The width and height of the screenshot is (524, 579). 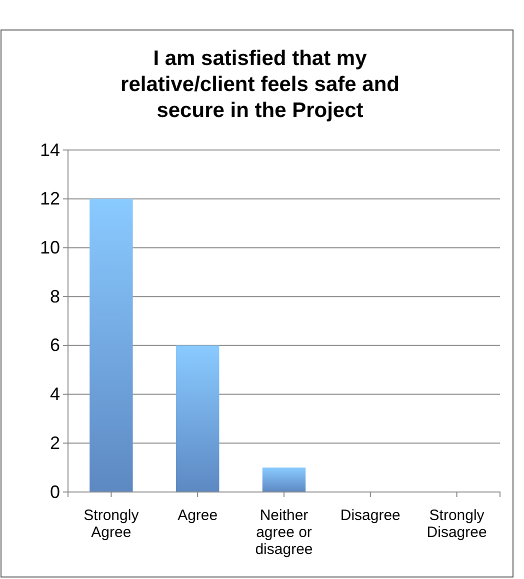 What do you see at coordinates (55, 296) in the screenshot?
I see `y-tick-label: 8` at bounding box center [55, 296].